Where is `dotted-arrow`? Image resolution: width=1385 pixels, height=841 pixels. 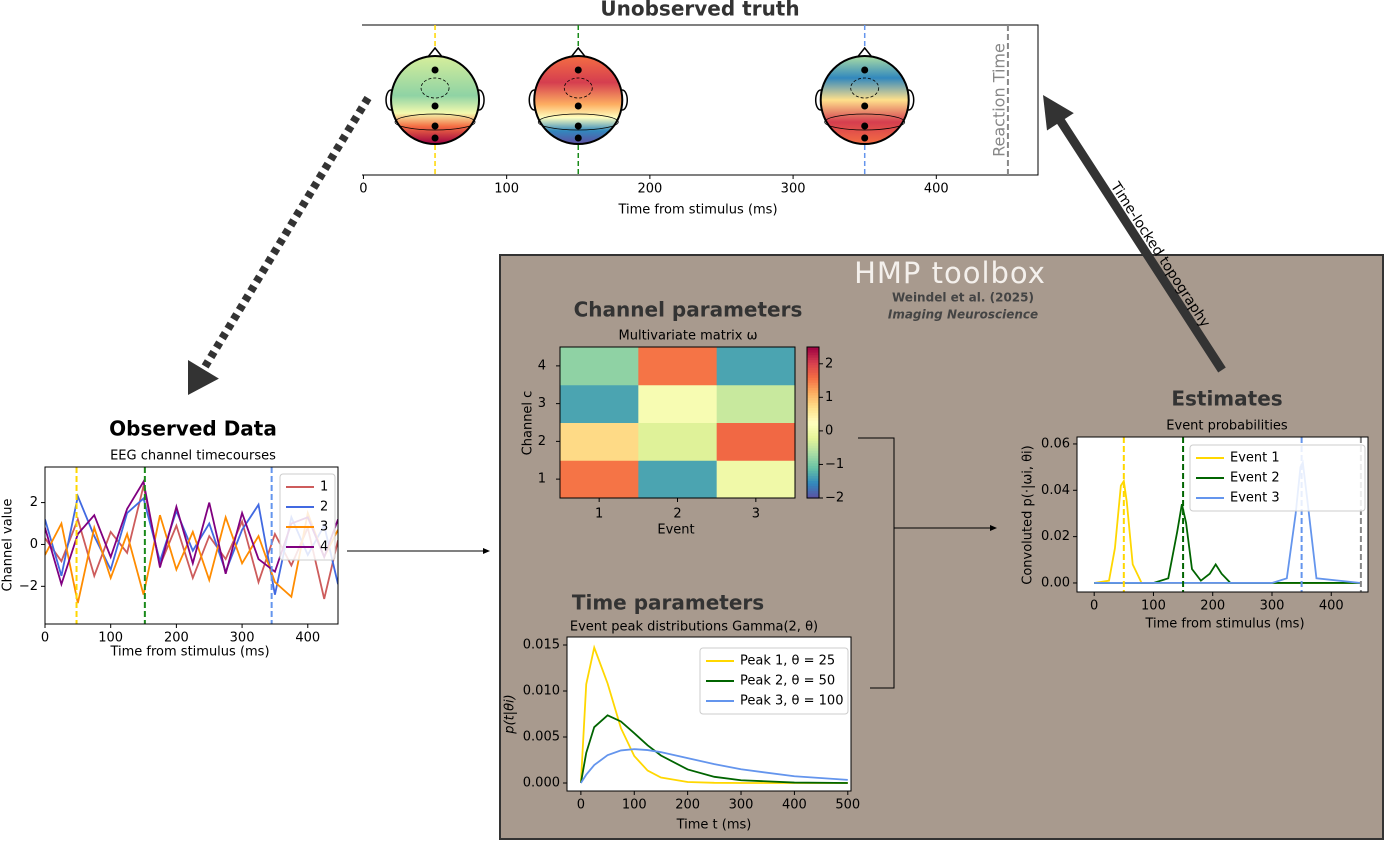
dotted-arrow is located at coordinates (285, 234).